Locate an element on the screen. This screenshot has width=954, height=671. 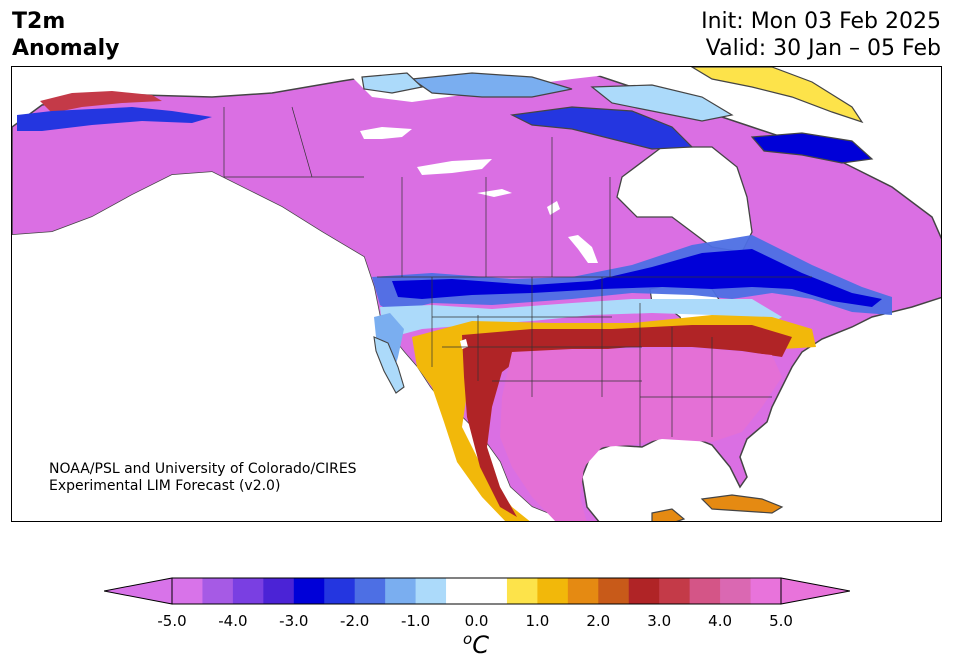
great-slave-lake is located at coordinates (454, 167).